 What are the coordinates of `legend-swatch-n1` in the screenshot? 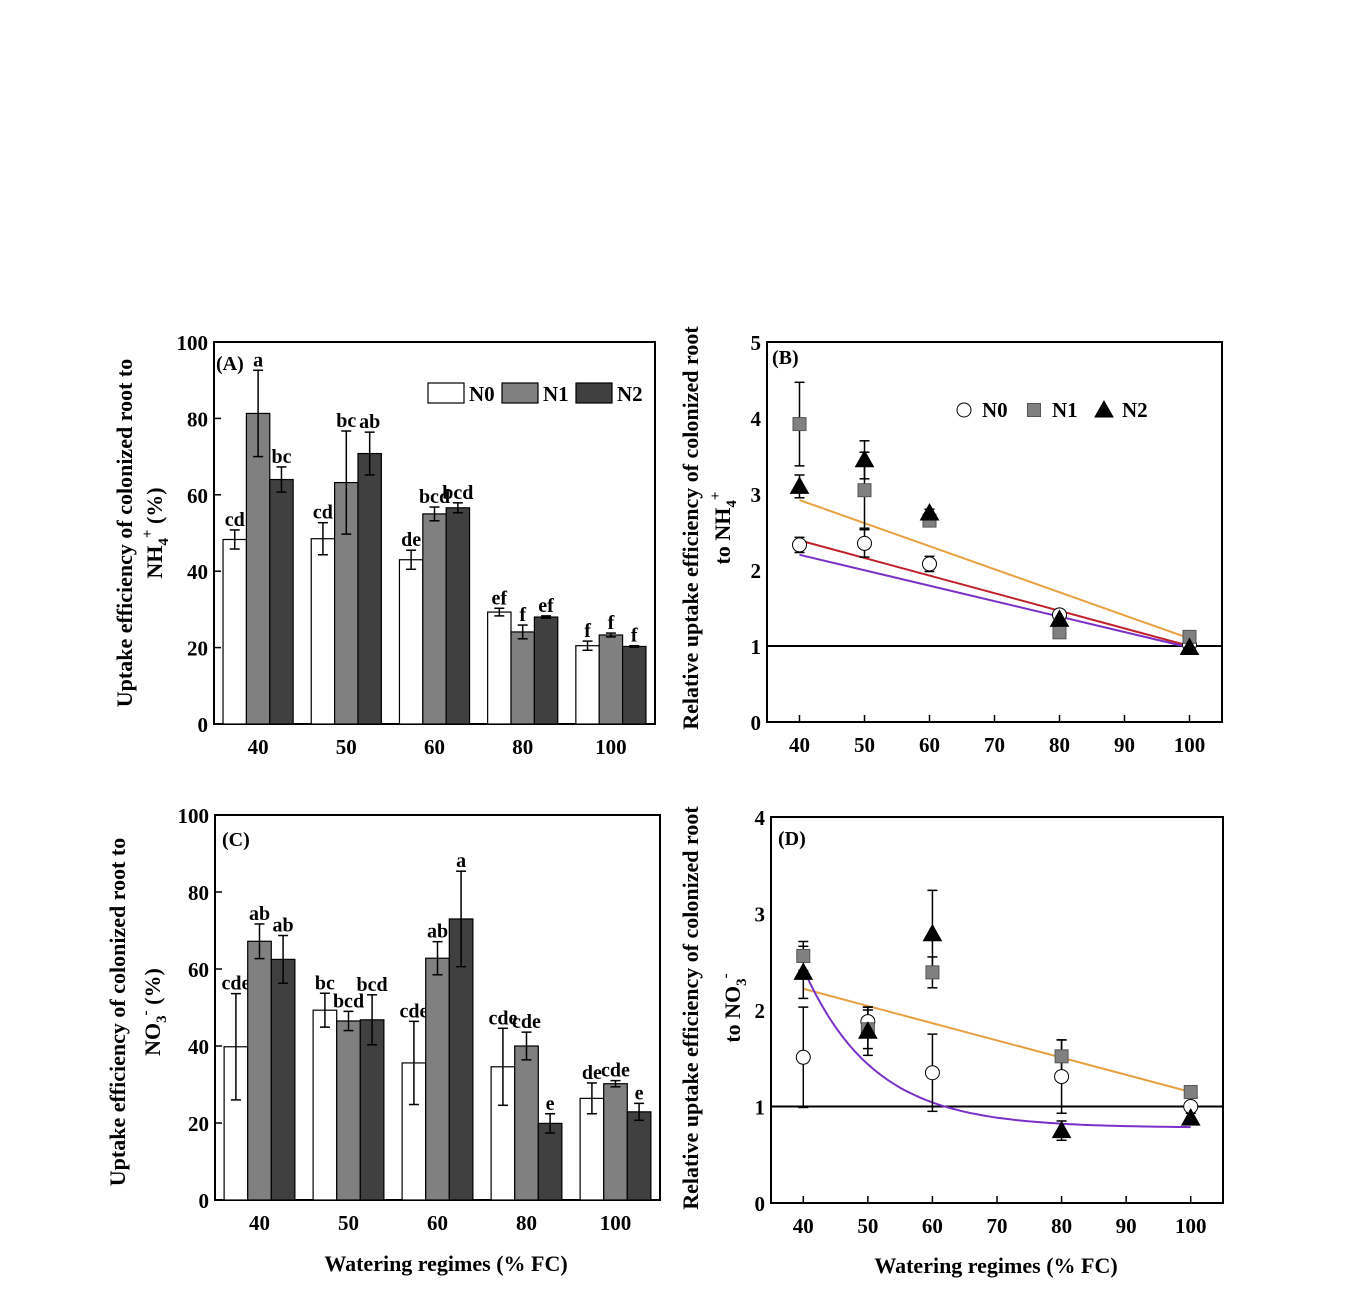 It's located at (520, 393).